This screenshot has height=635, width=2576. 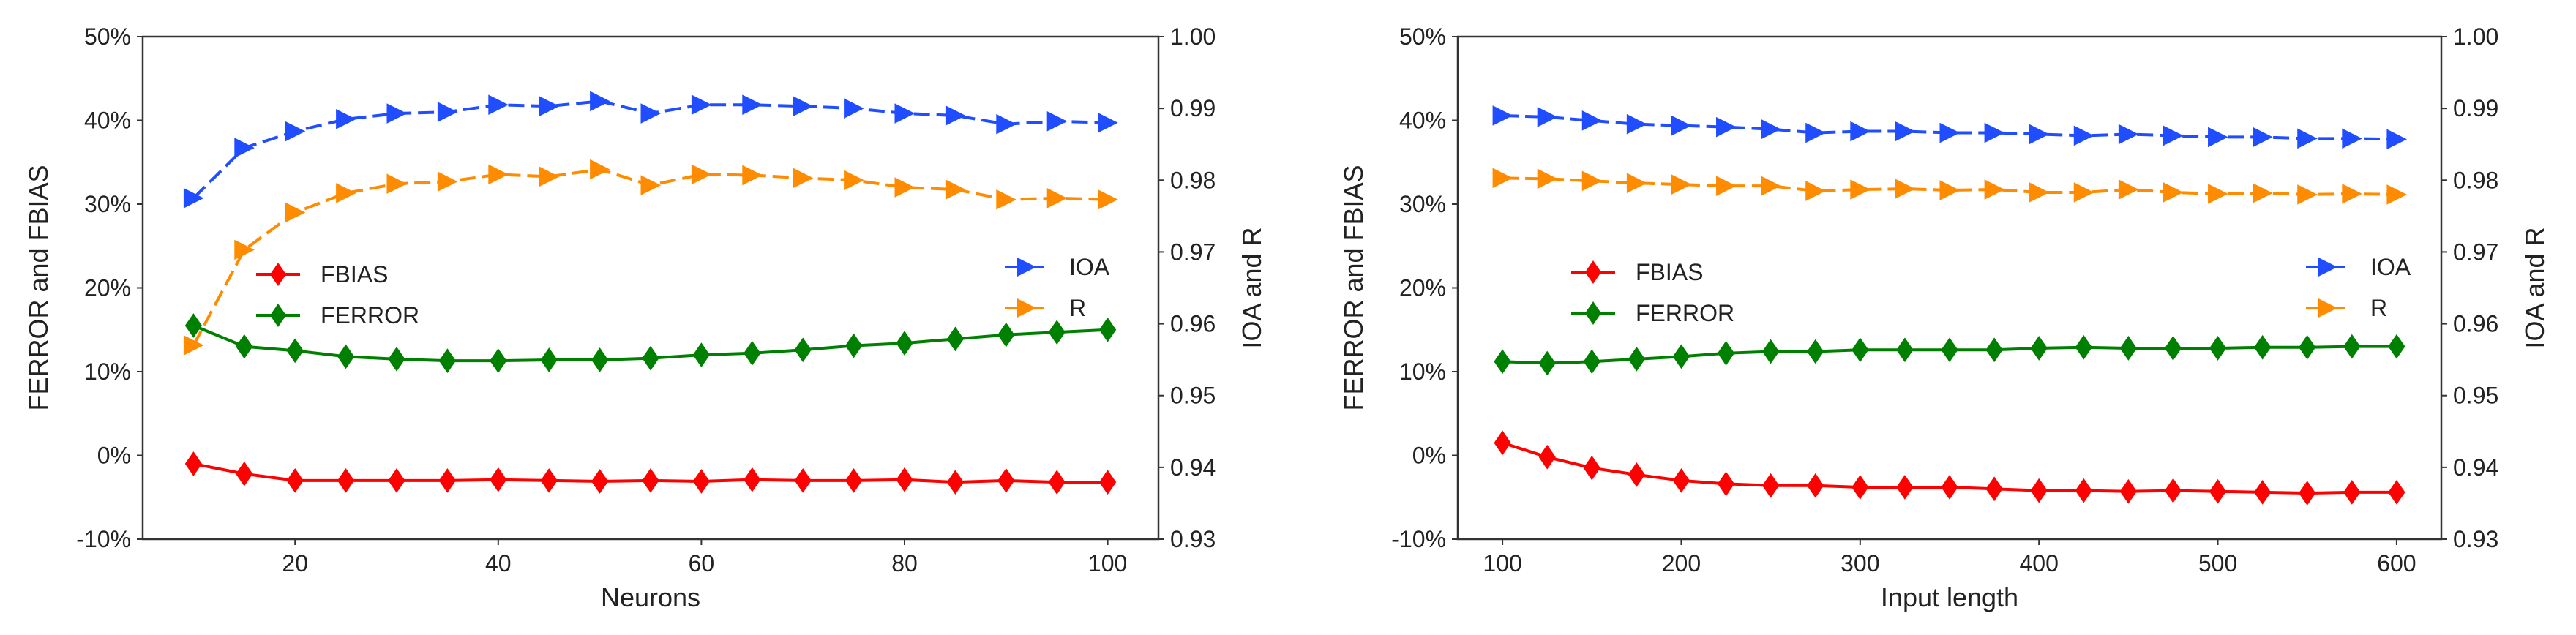 I want to click on left-y-tick-label: -10%, so click(x=1418, y=539).